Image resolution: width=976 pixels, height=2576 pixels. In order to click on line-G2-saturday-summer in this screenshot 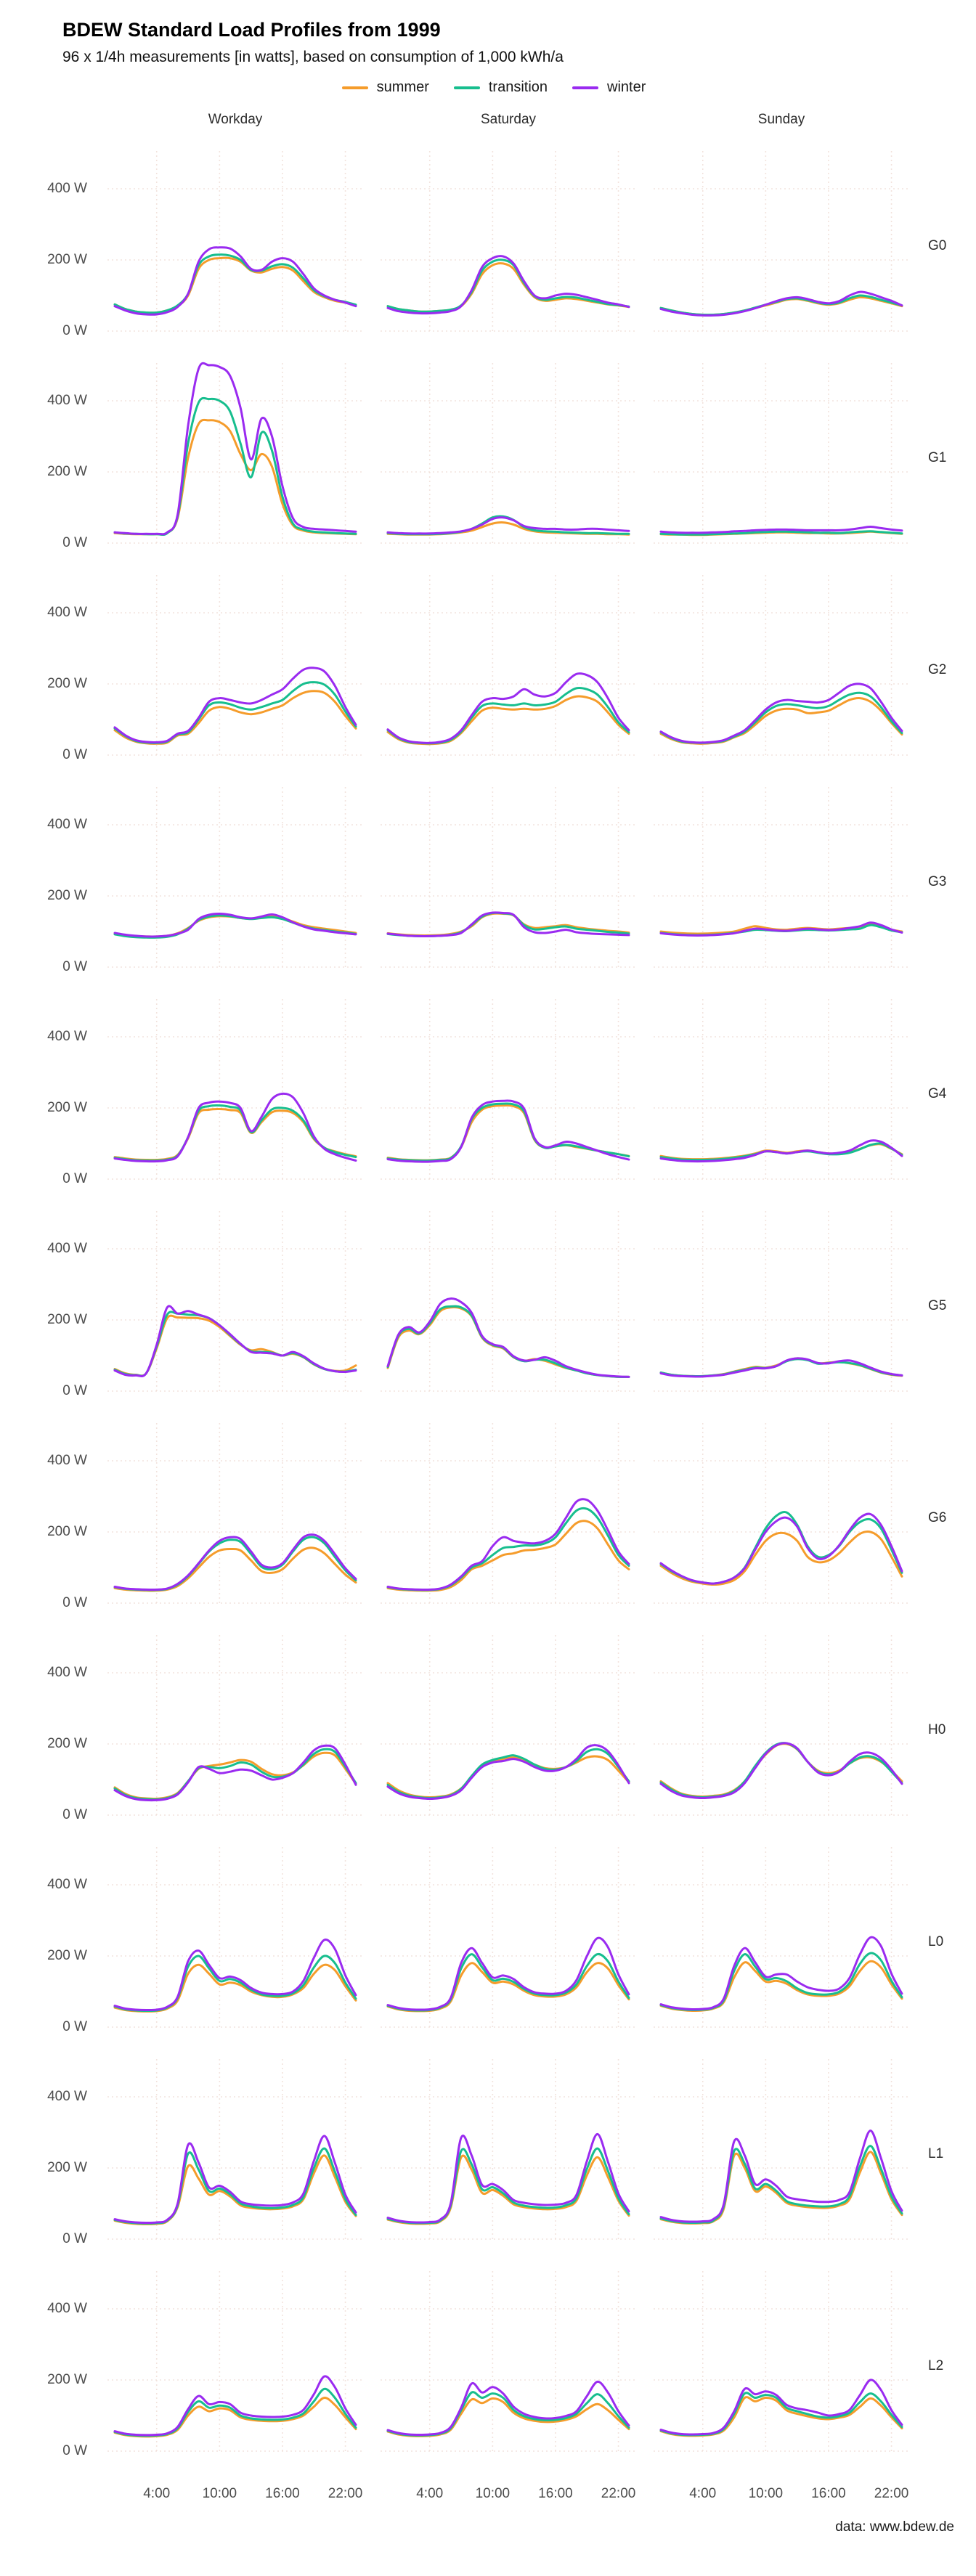, I will do `click(508, 720)`.